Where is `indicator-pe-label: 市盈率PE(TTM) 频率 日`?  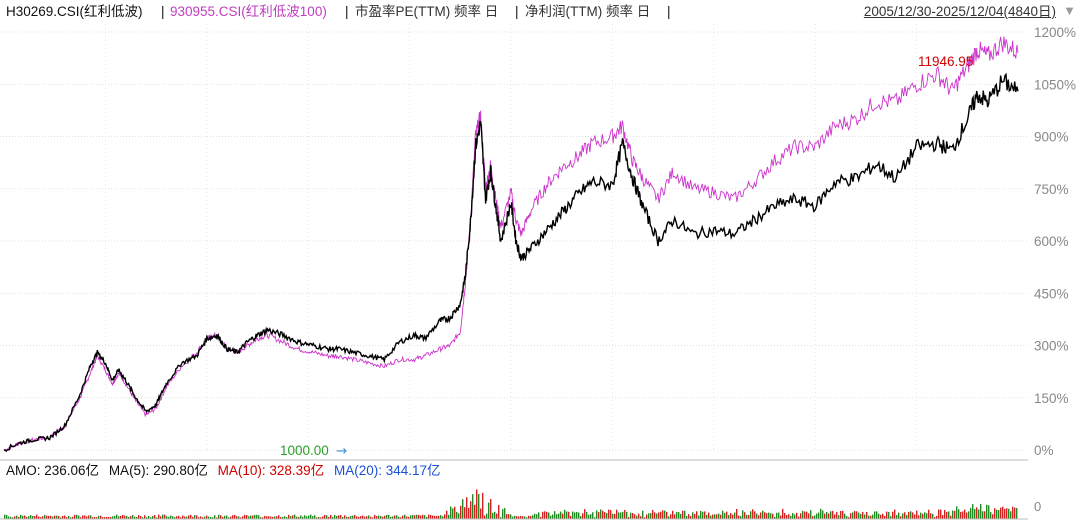
indicator-pe-label: 市盈率PE(TTM) 频率 日 is located at coordinates (427, 11).